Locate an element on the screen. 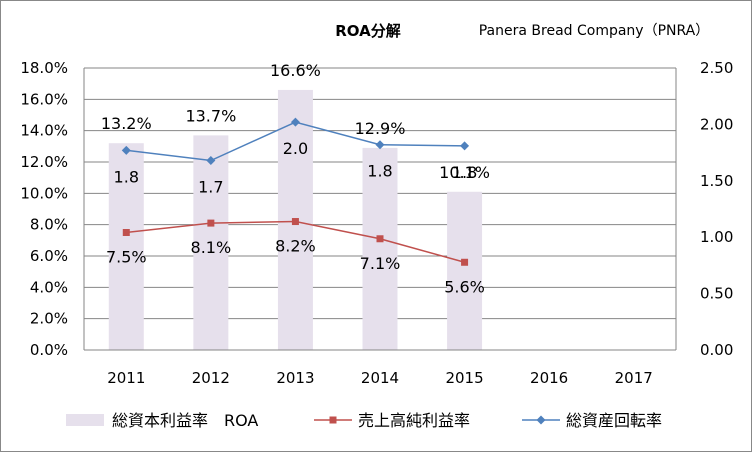 This screenshot has height=452, width=752. y-left-tick-label: 16.0% is located at coordinates (44, 99).